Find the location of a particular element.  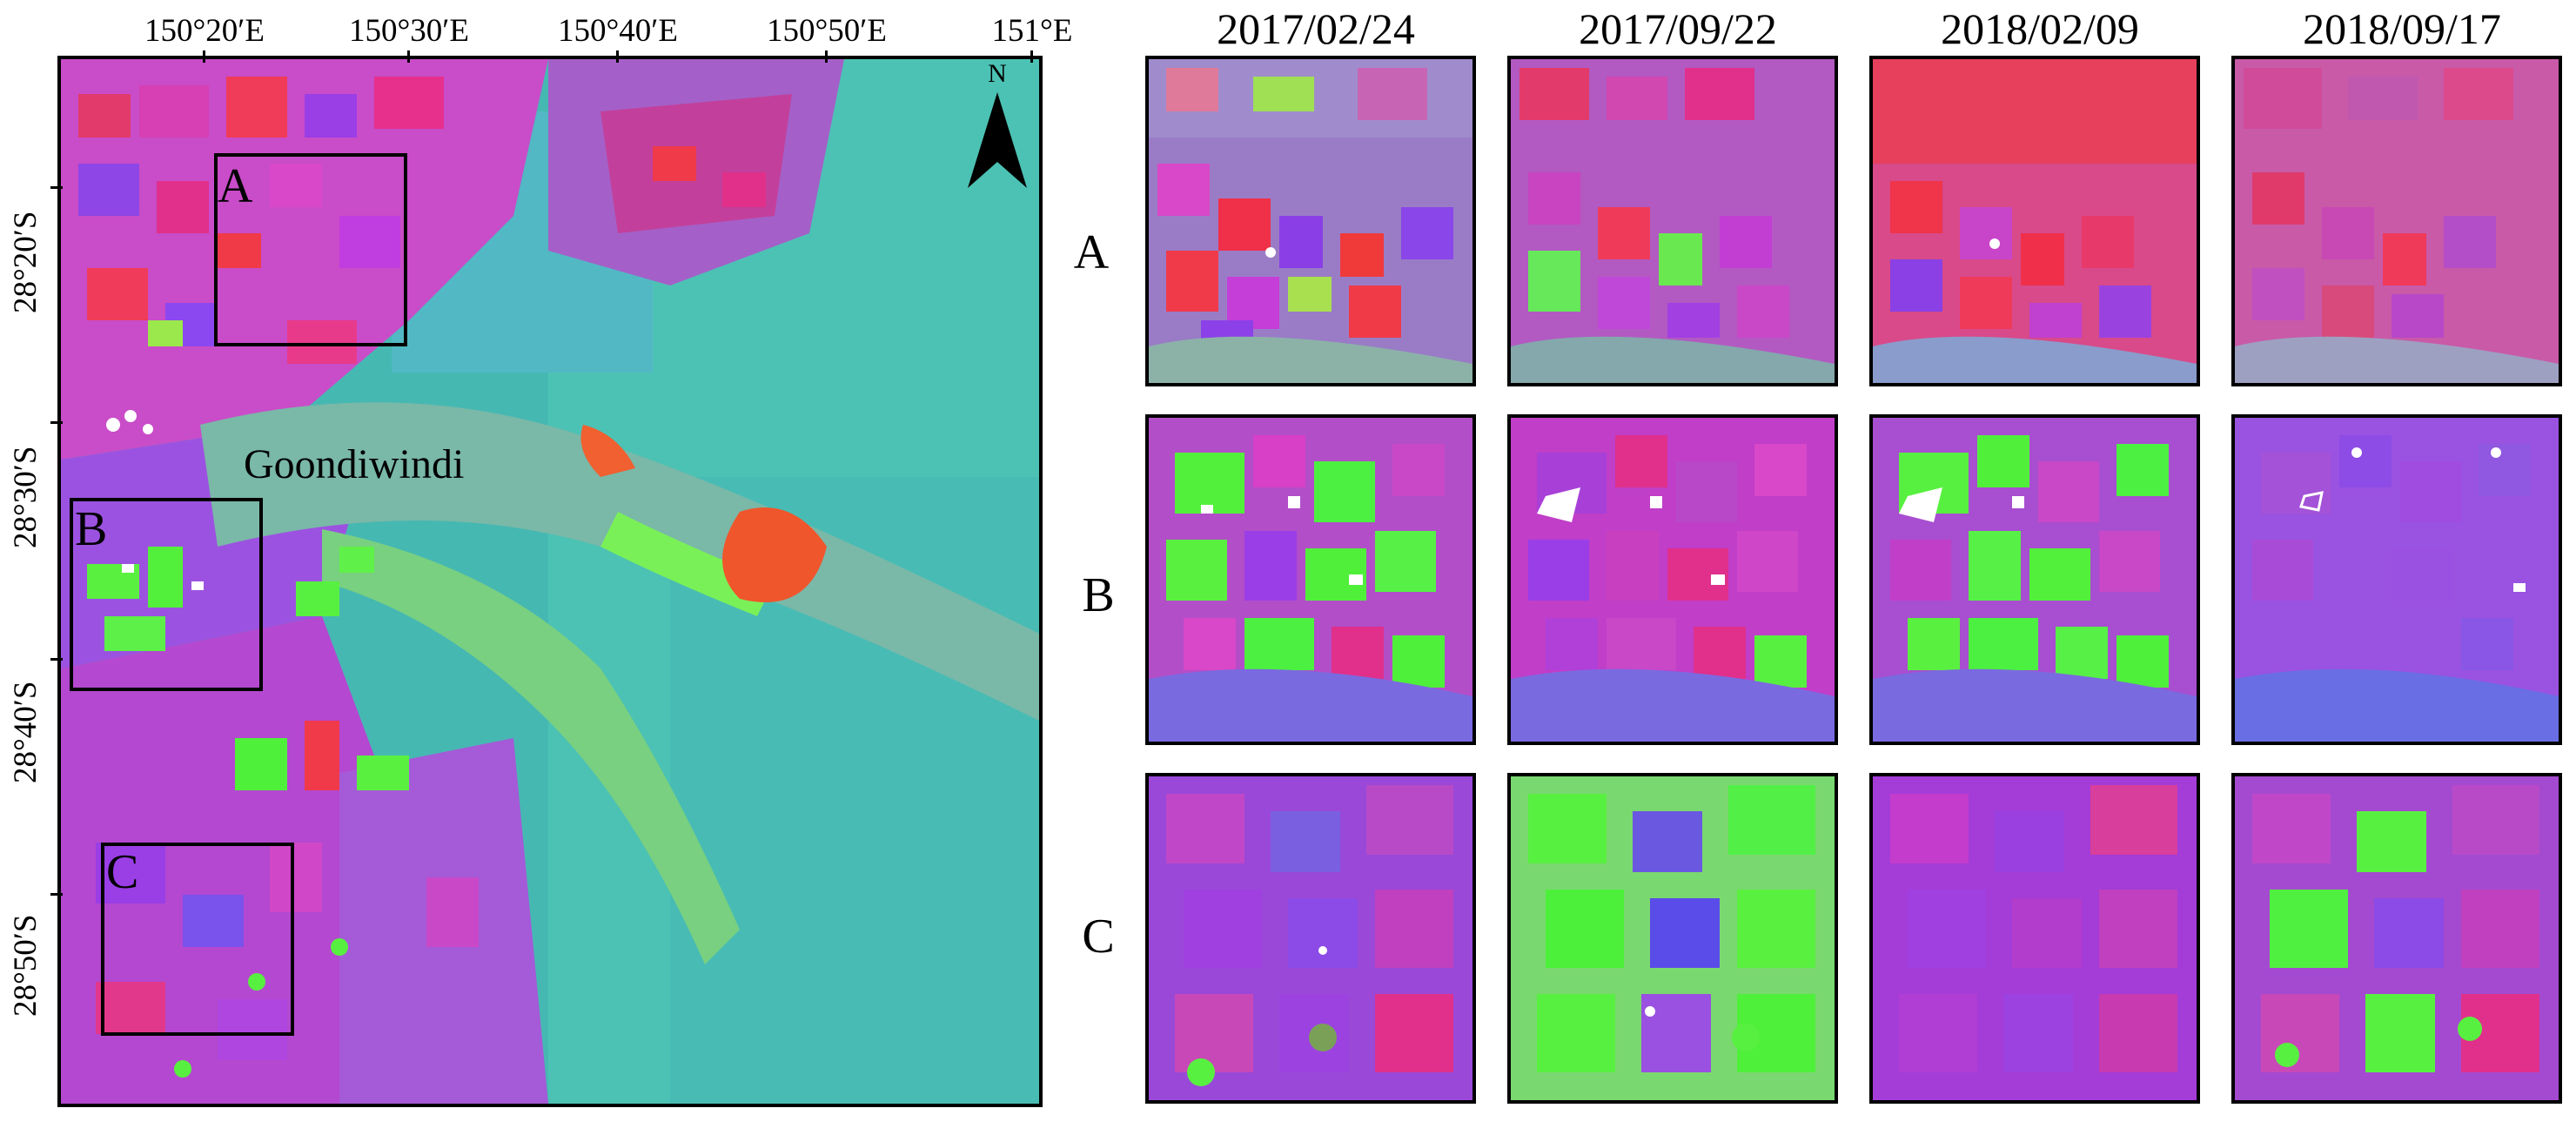

town-label: Goondiwindi is located at coordinates (354, 464).